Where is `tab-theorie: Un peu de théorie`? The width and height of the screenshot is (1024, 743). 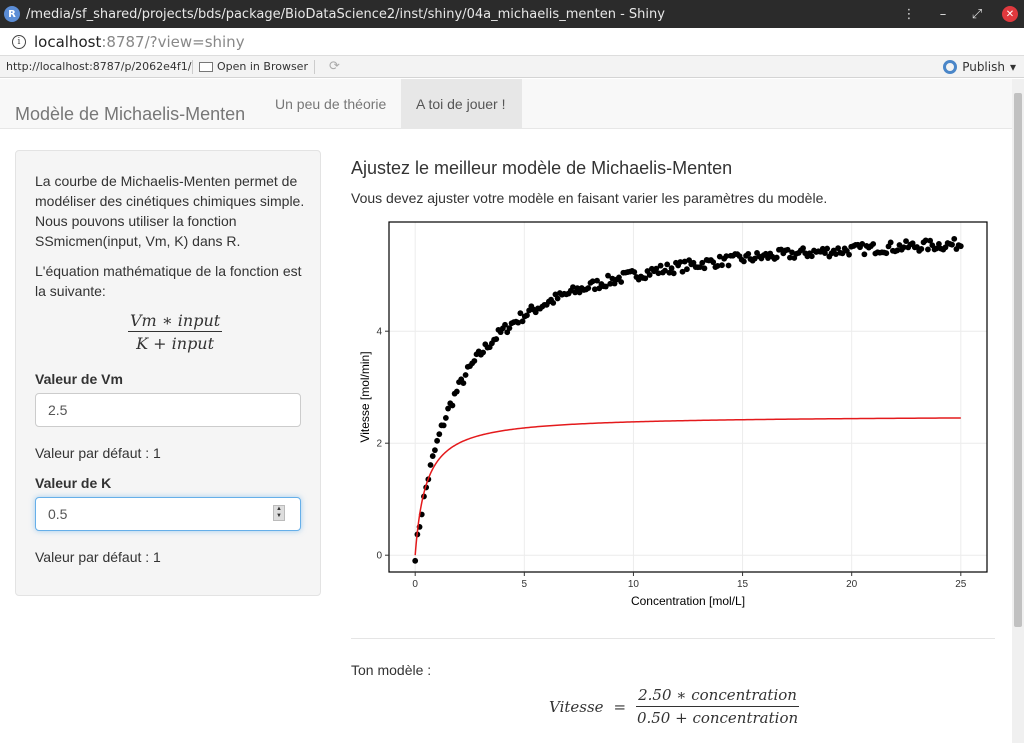
tab-theorie: Un peu de théorie is located at coordinates (331, 104).